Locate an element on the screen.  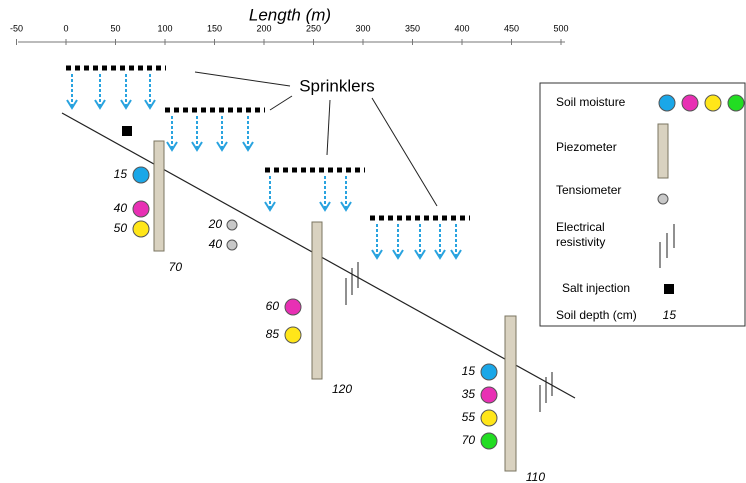
tick-label: 450 is located at coordinates (511, 28).